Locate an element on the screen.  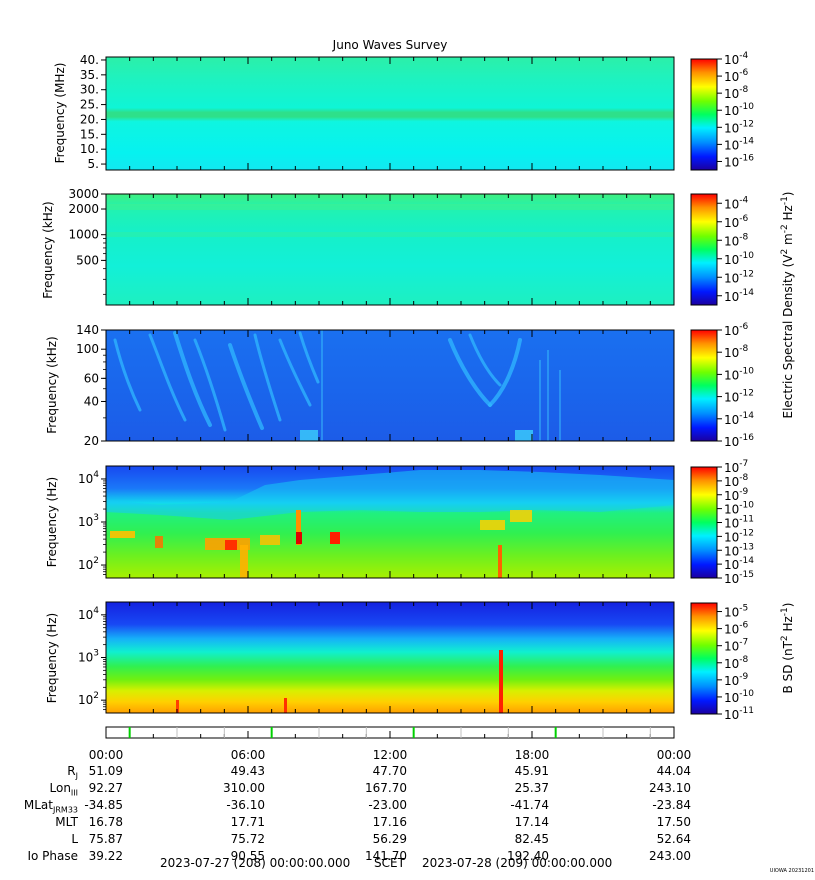
ephemeris-value: 47.70 is located at coordinates (389, 771).